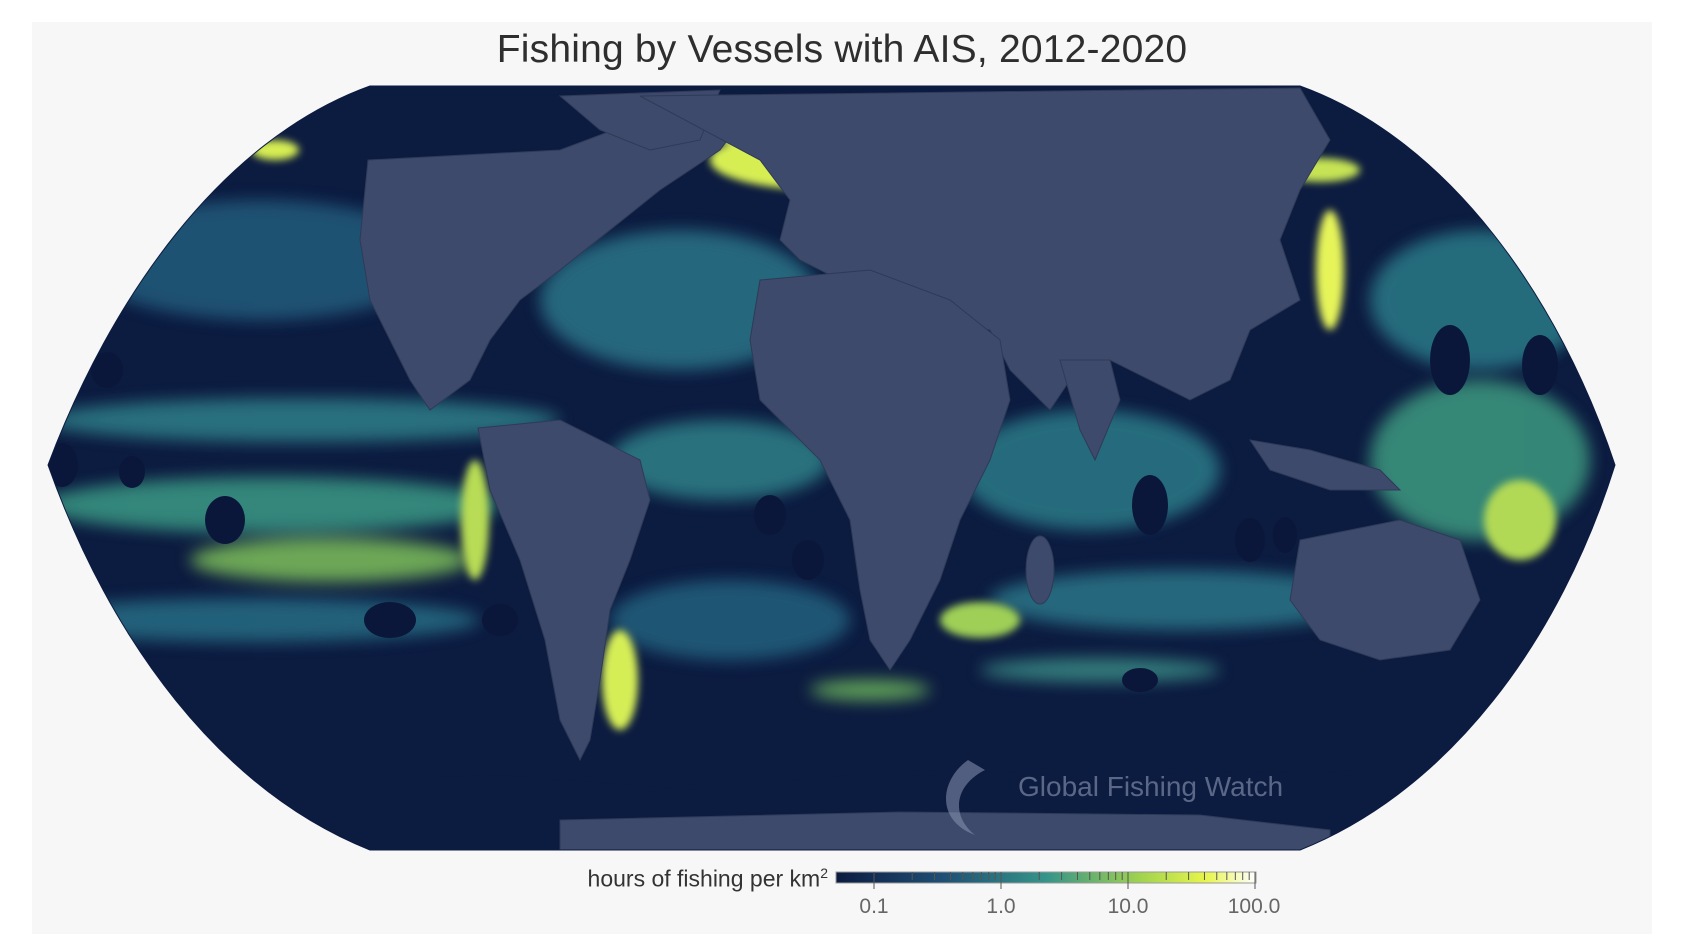  I want to click on colorbar-ticks, so click(1064, 880).